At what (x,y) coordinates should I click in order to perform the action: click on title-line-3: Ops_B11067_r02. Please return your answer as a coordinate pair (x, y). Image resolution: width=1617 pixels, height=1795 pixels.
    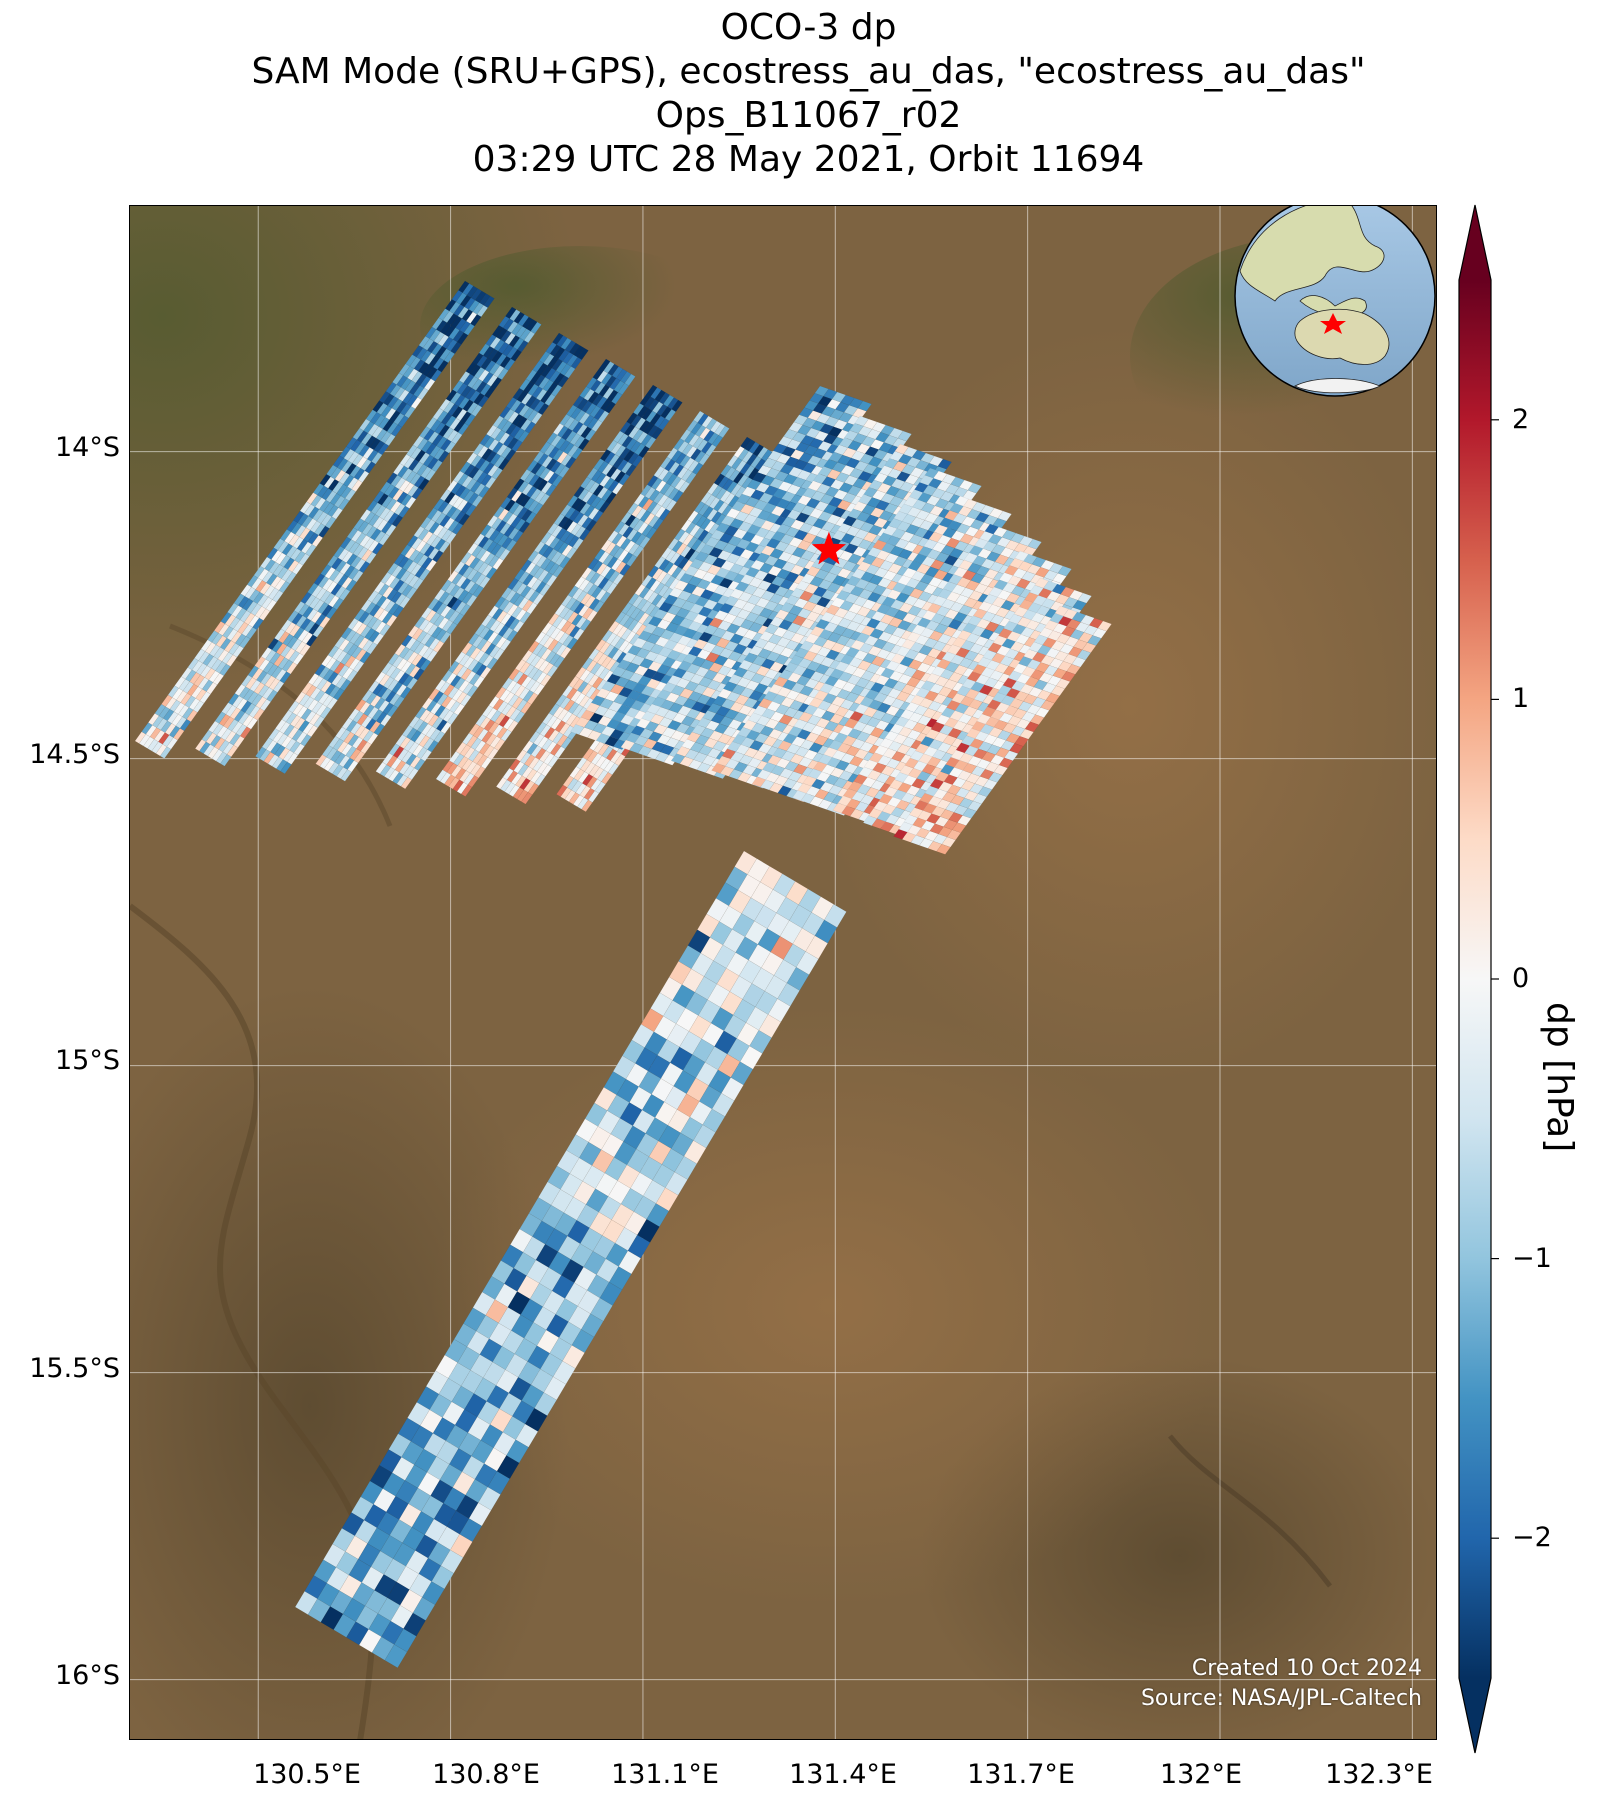
    Looking at the image, I should click on (808, 115).